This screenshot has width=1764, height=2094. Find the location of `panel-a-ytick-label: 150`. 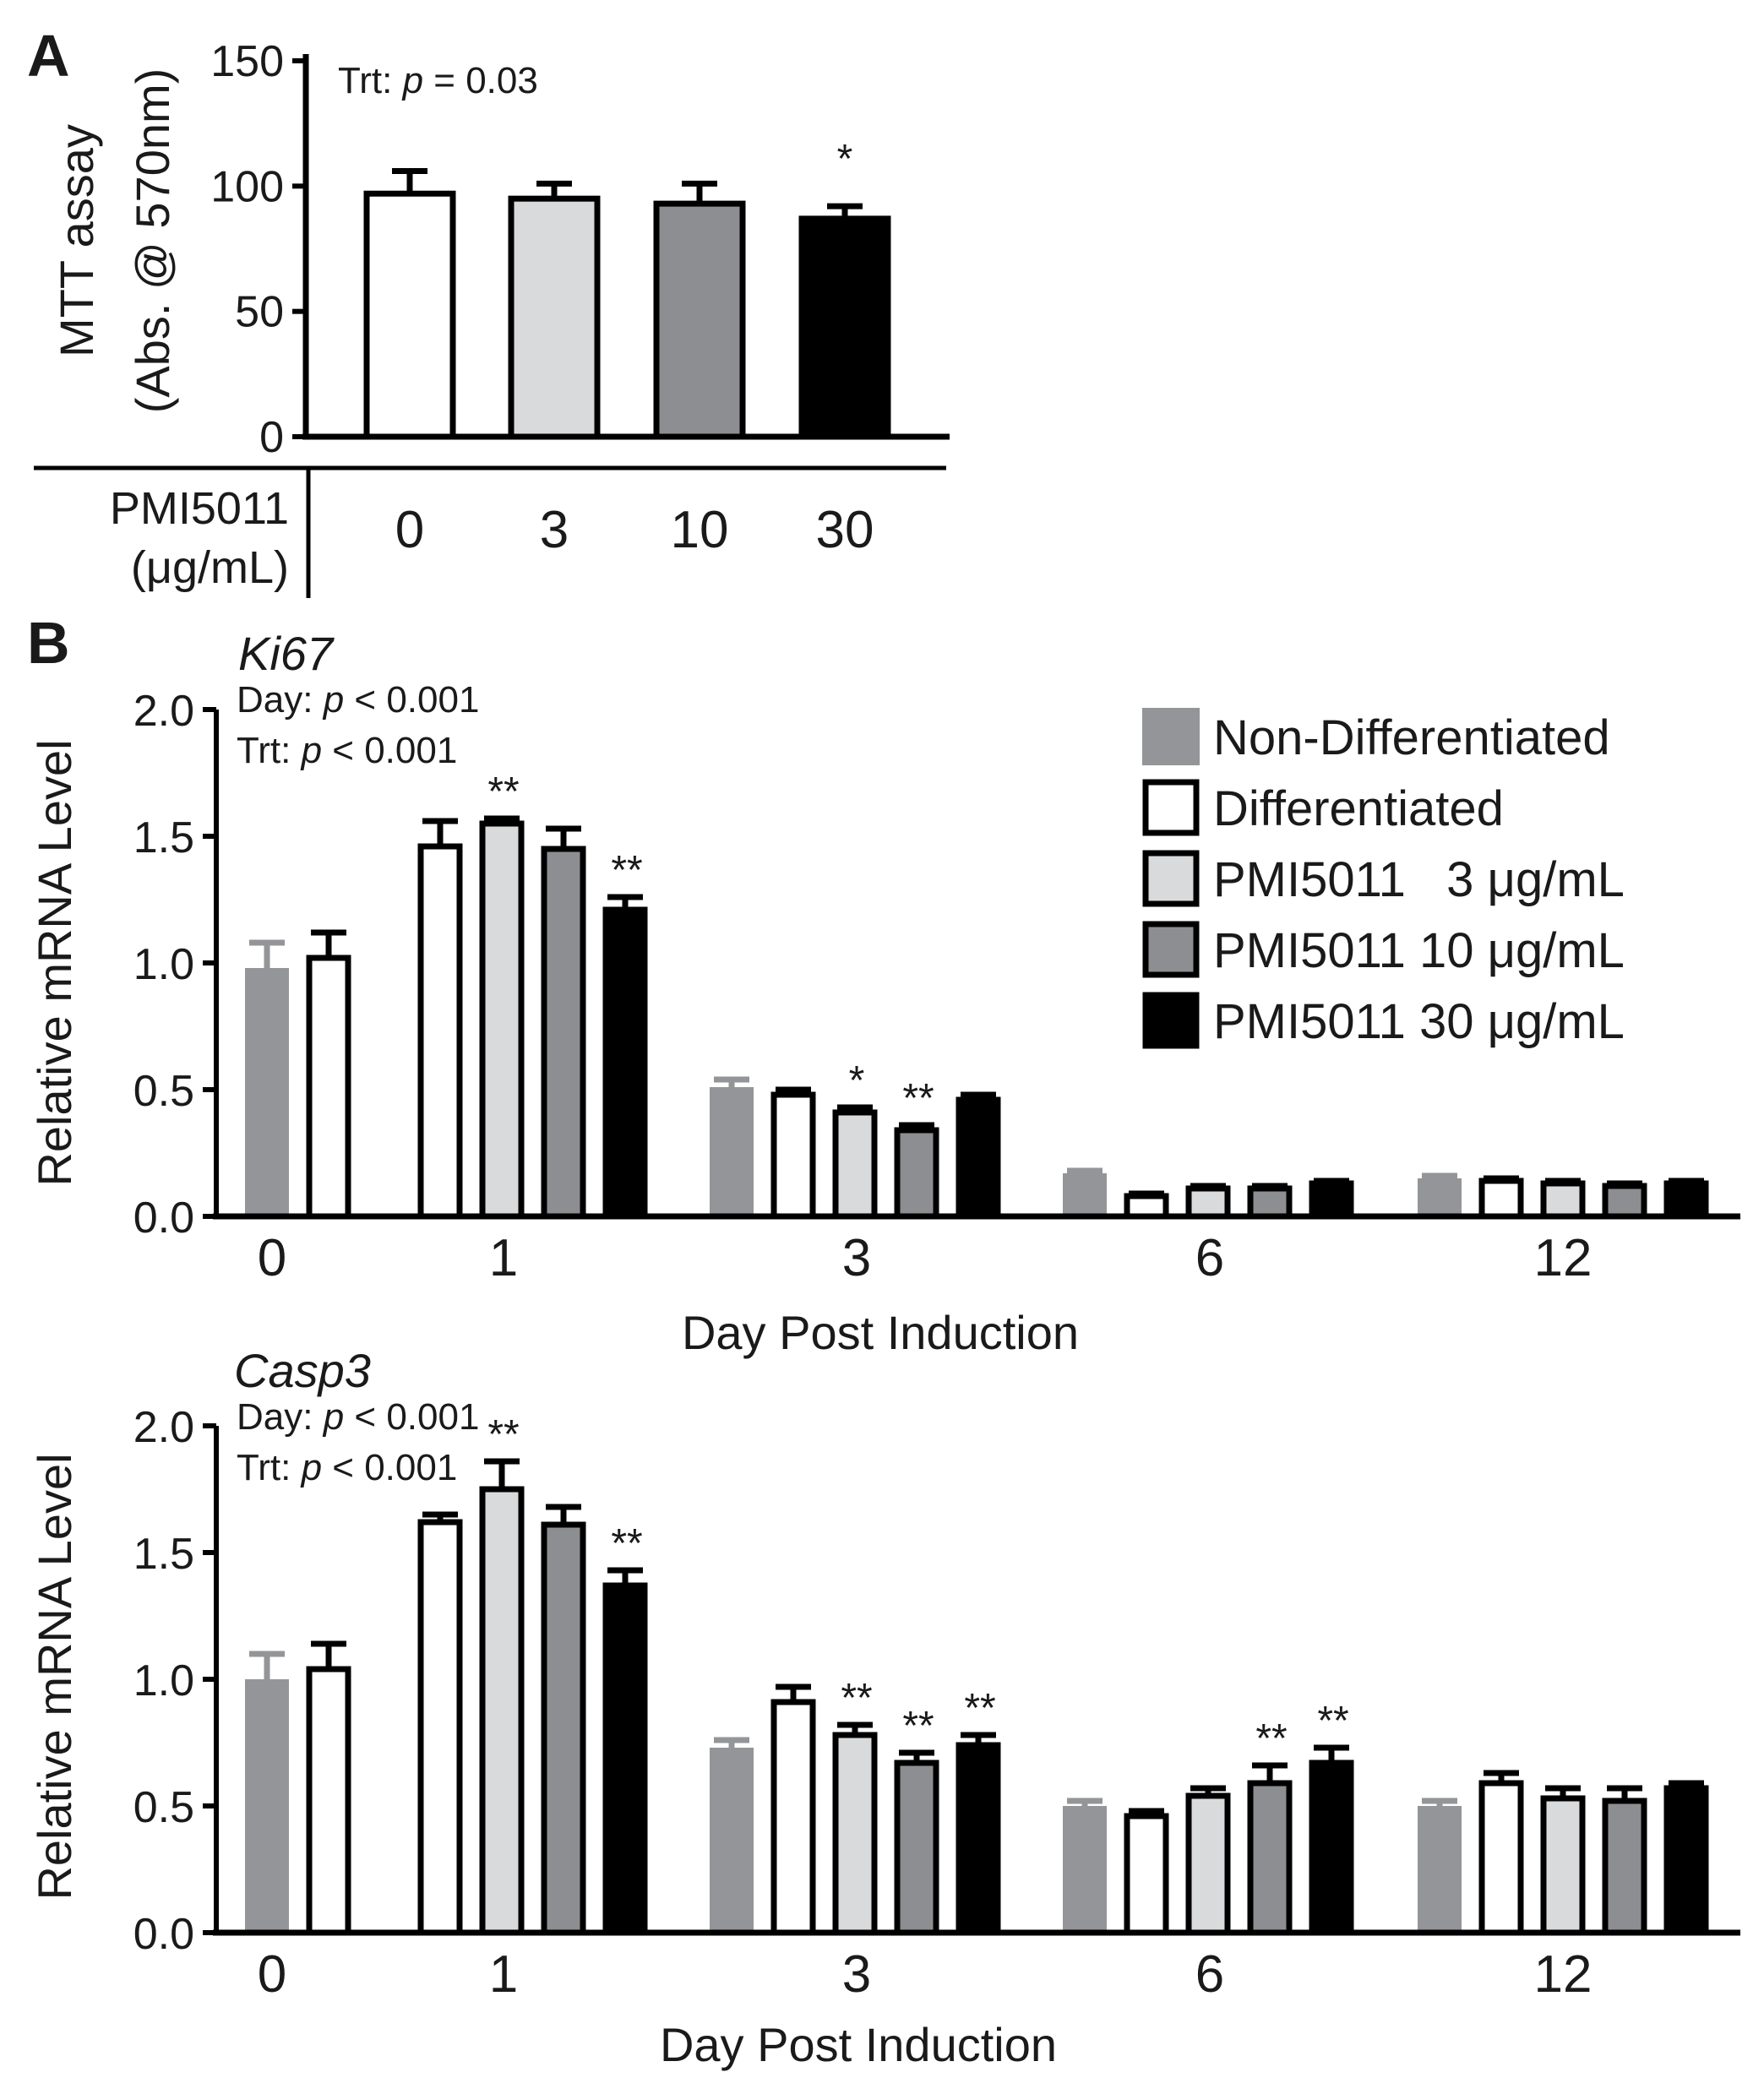

panel-a-ytick-label: 150 is located at coordinates (247, 61).